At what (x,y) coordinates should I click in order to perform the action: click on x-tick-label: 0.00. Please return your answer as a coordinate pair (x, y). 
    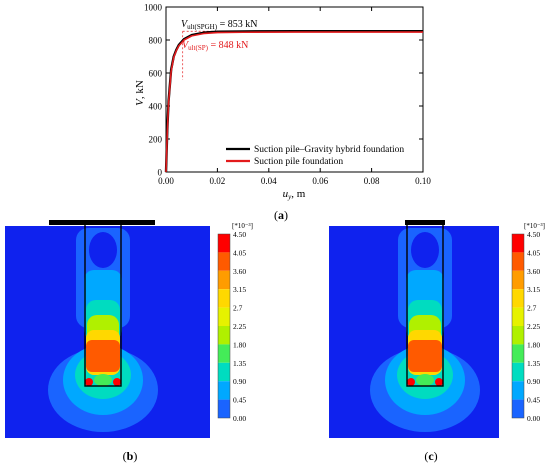
    Looking at the image, I should click on (166, 181).